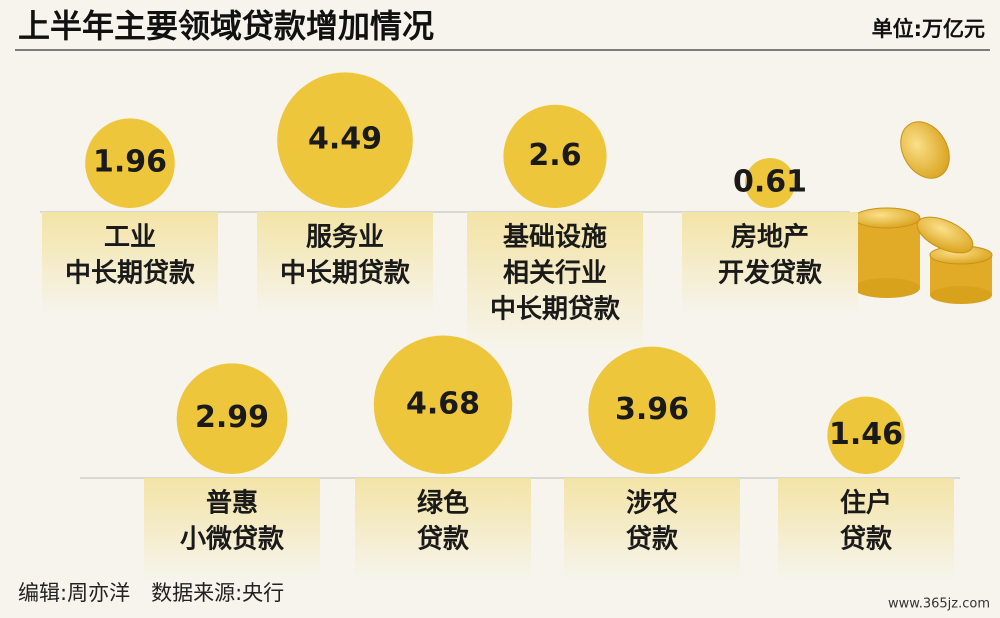 The image size is (1000, 618). I want to click on coins-decoration, so click(923, 212).